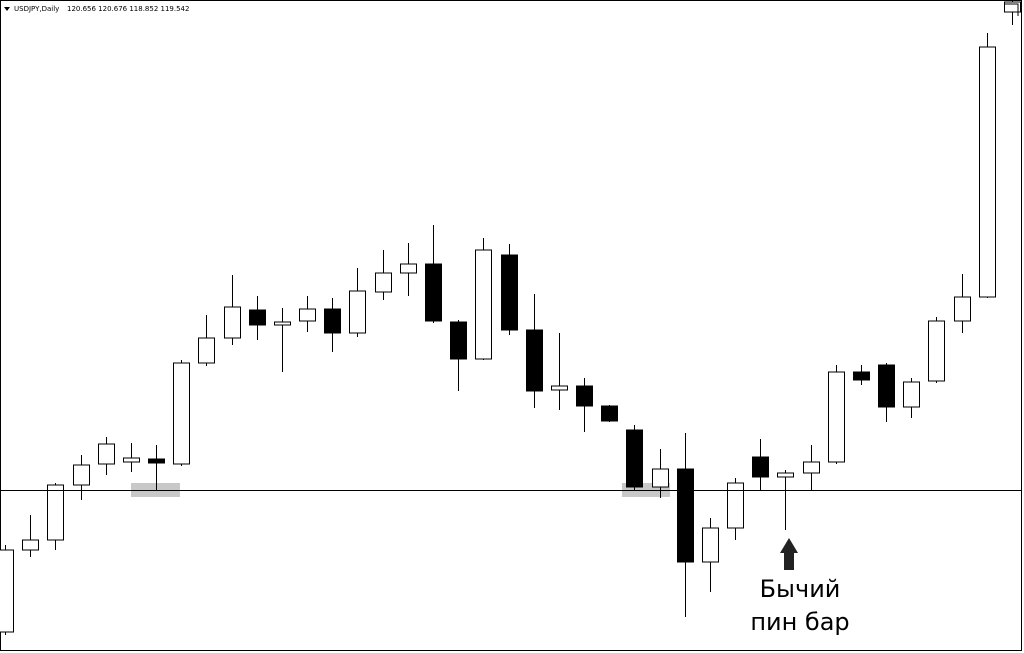  What do you see at coordinates (789, 554) in the screenshot?
I see `arrow-up` at bounding box center [789, 554].